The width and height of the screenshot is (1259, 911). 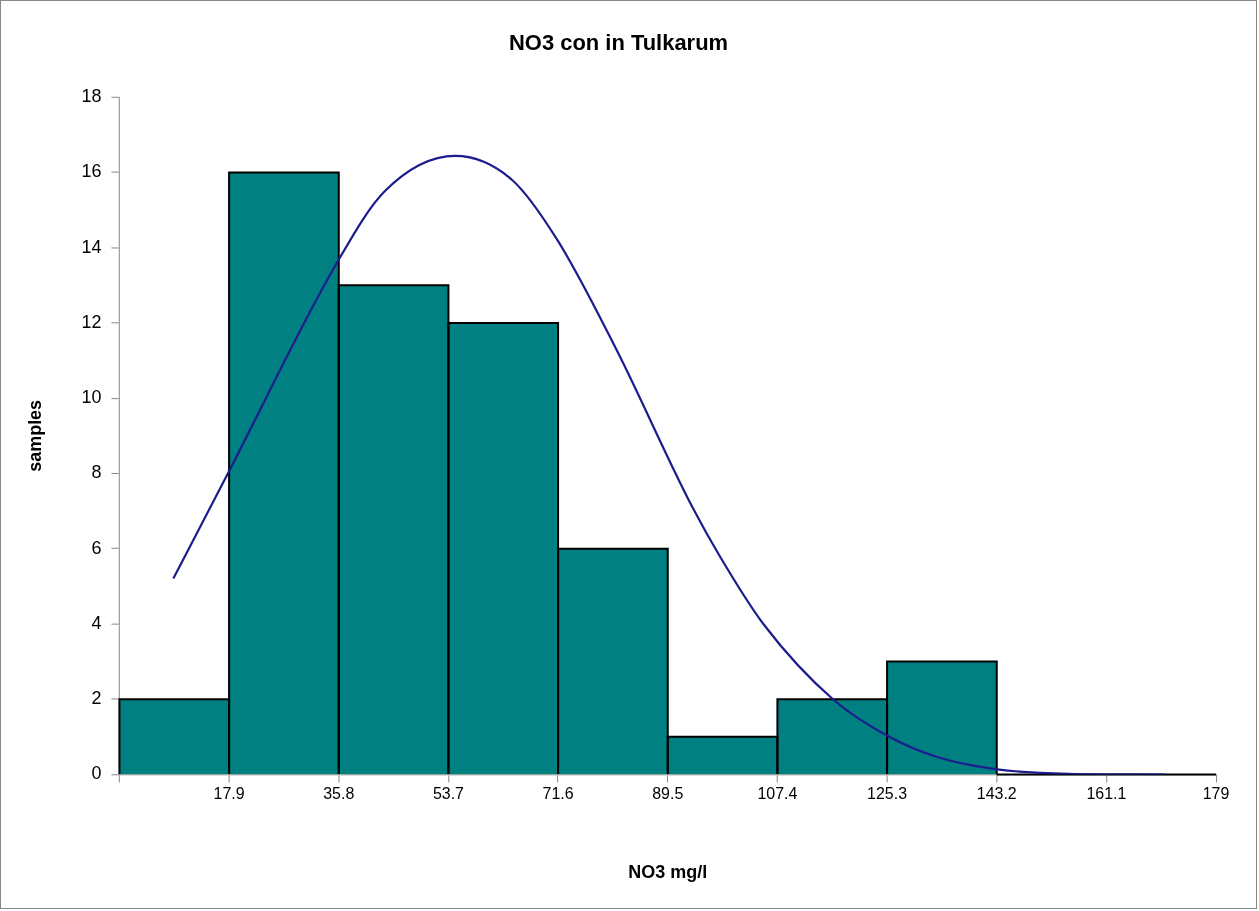 What do you see at coordinates (668, 794) in the screenshot?
I see `x-tick-label: 89.5` at bounding box center [668, 794].